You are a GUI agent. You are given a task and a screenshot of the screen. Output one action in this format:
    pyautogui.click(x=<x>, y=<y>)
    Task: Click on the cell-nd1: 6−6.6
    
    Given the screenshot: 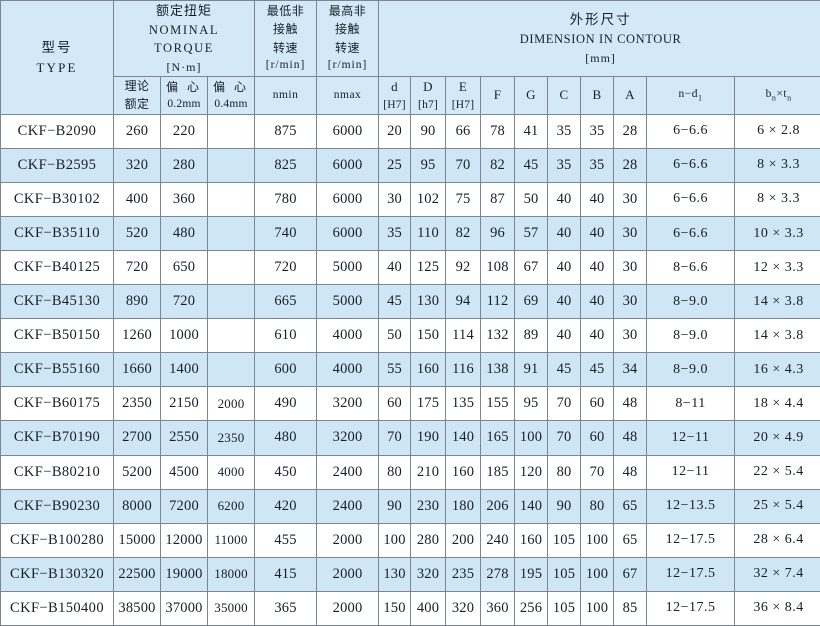 What is the action you would take?
    pyautogui.click(x=691, y=165)
    